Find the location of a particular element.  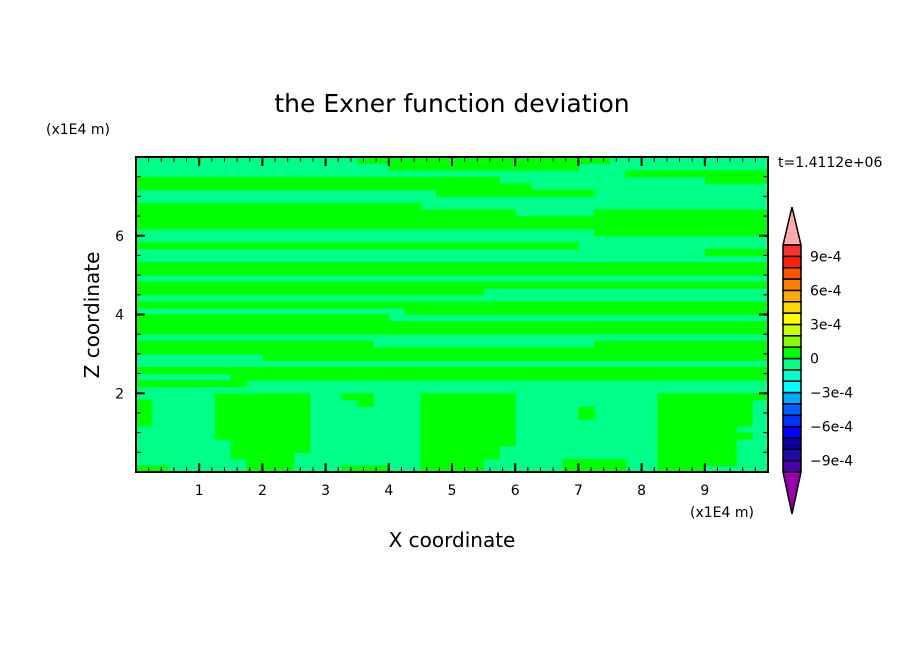

x-tick-label: 1 is located at coordinates (199, 491).